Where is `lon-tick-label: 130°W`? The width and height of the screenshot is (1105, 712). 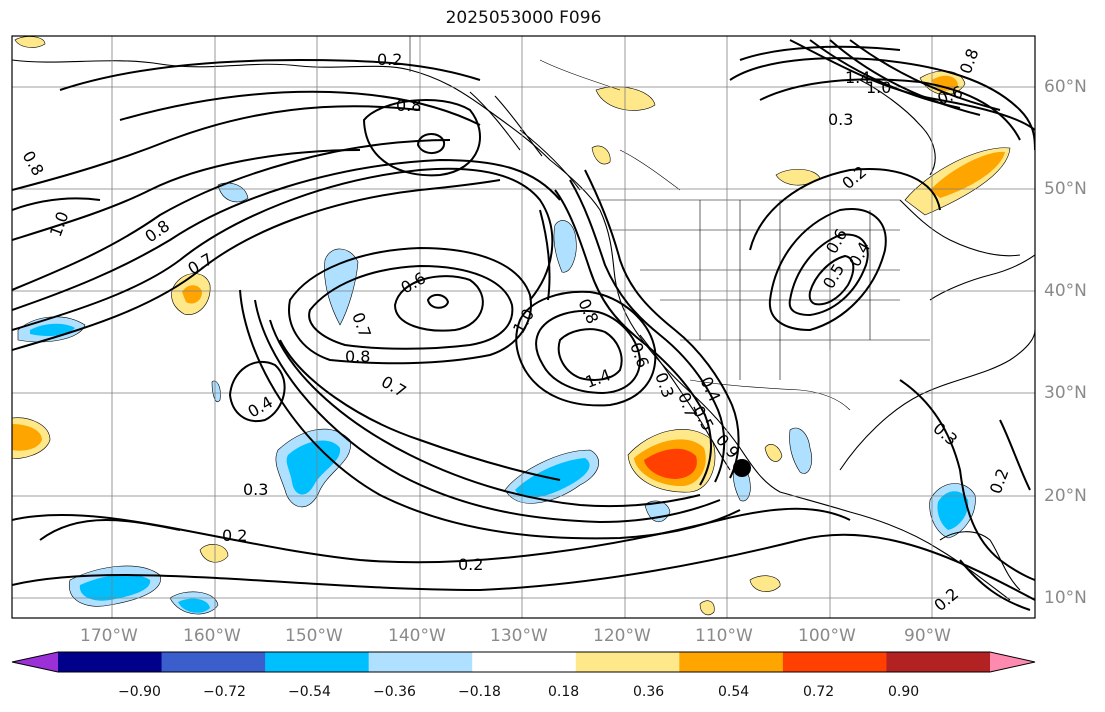 lon-tick-label: 130°W is located at coordinates (519, 636).